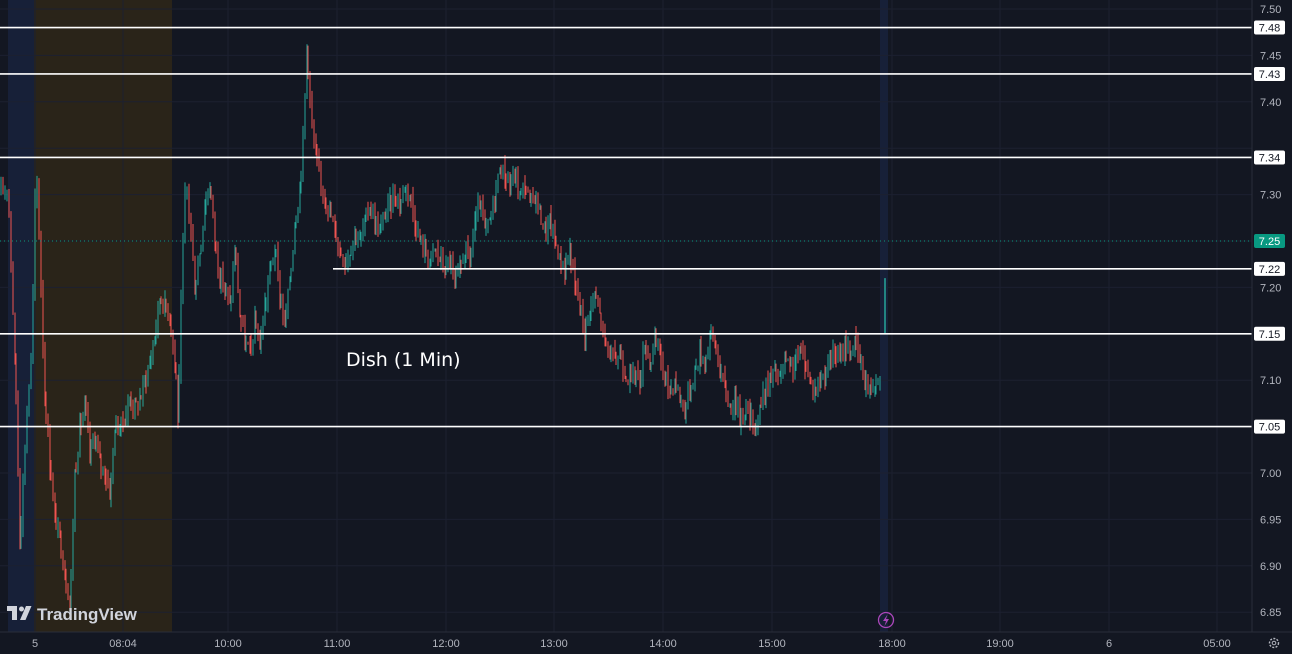 Image resolution: width=1292 pixels, height=654 pixels. What do you see at coordinates (1269, 73) in the screenshot?
I see `level-tag` at bounding box center [1269, 73].